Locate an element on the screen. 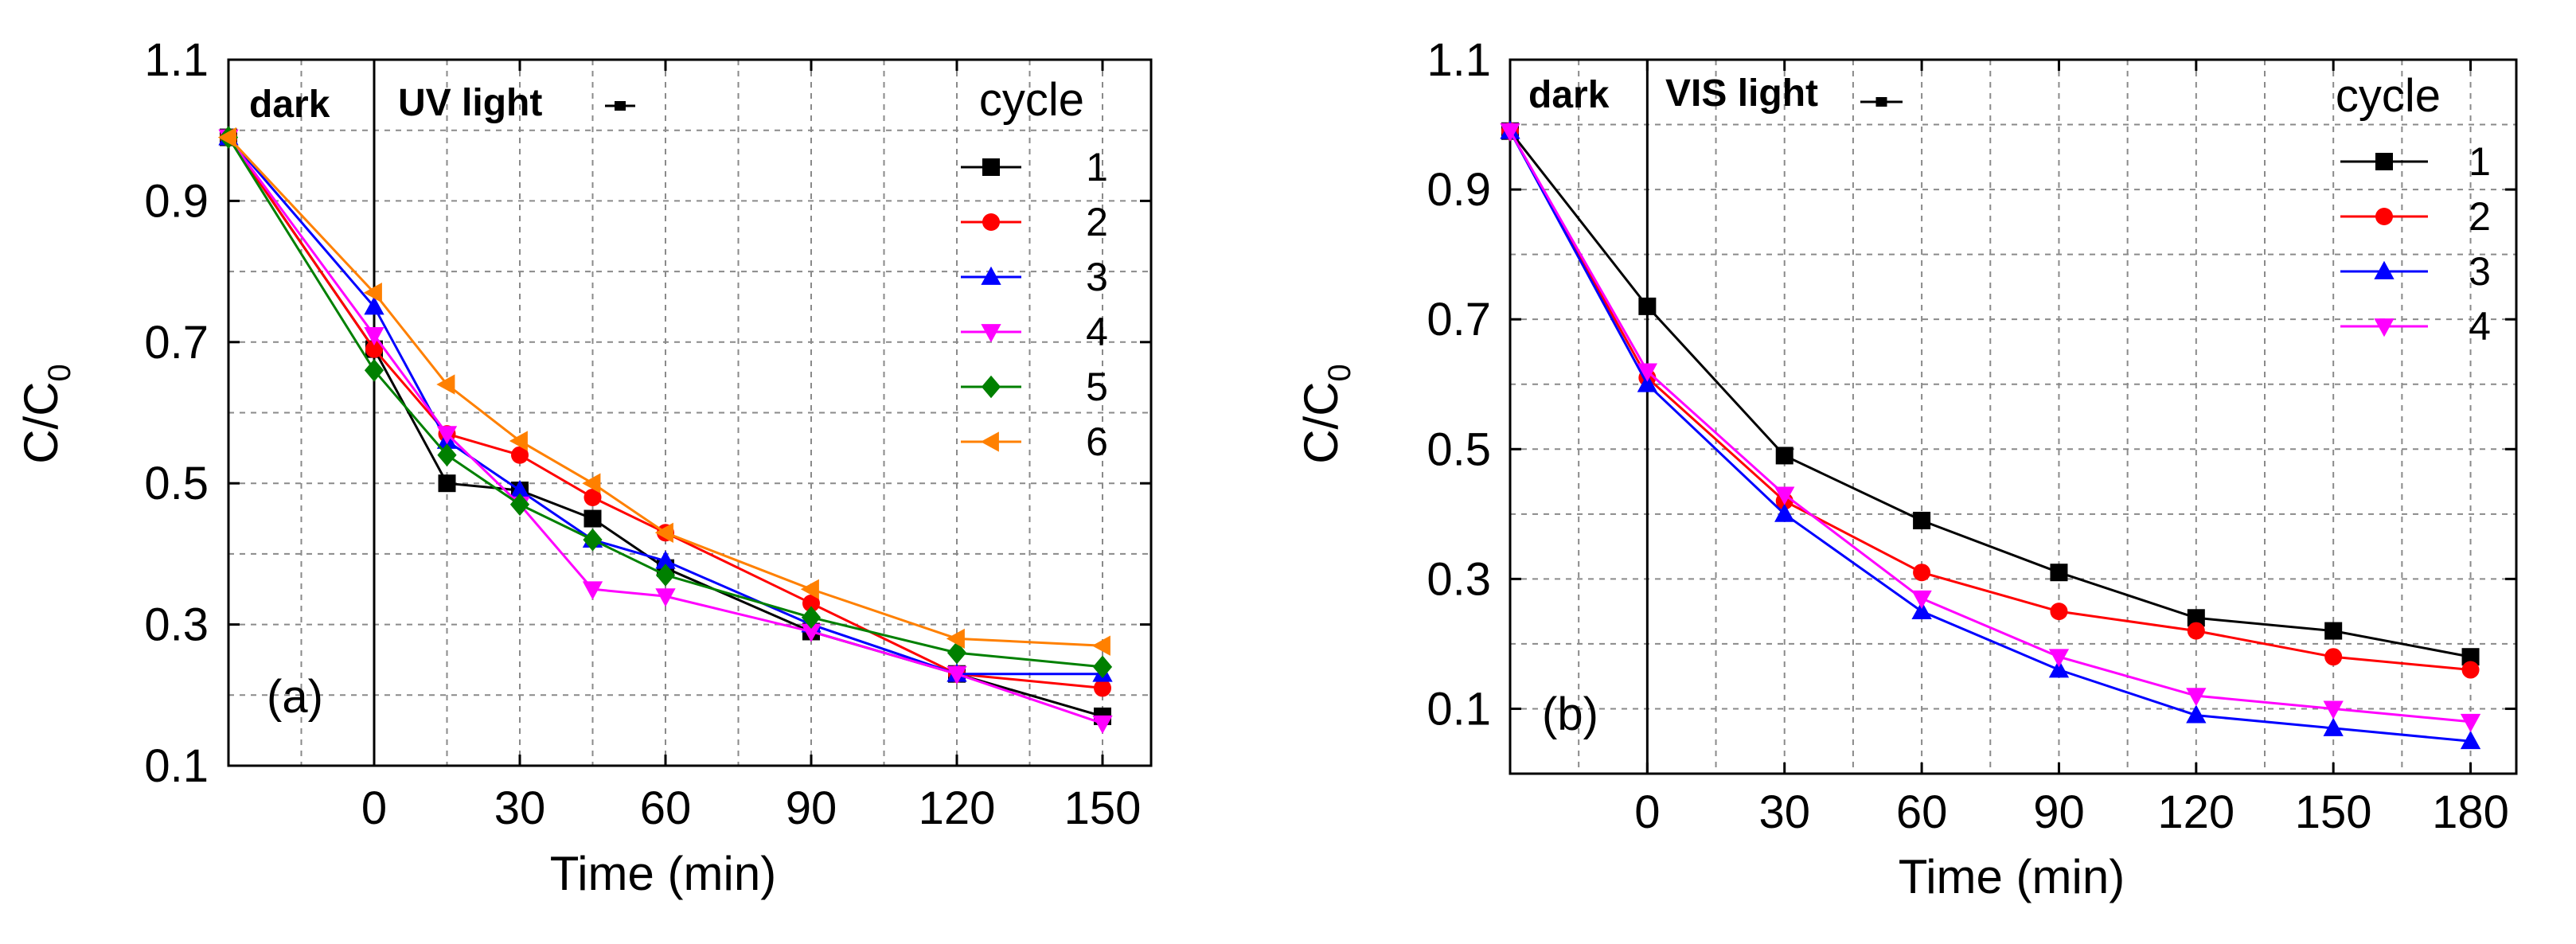 Image resolution: width=2576 pixels, height=944 pixels. x-tick-label: 150 is located at coordinates (2333, 812).